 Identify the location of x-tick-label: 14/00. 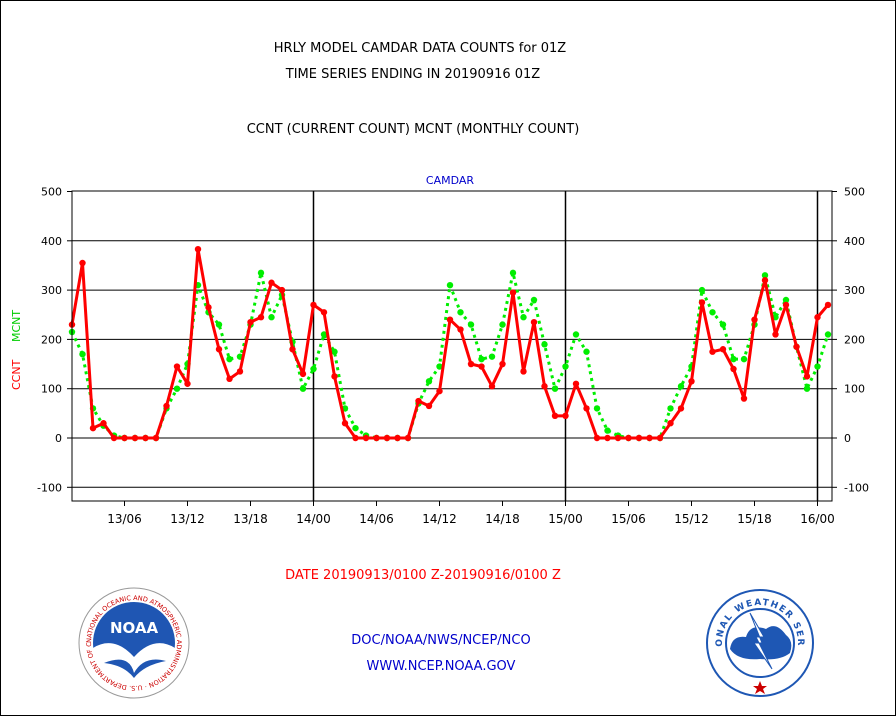
(313, 519).